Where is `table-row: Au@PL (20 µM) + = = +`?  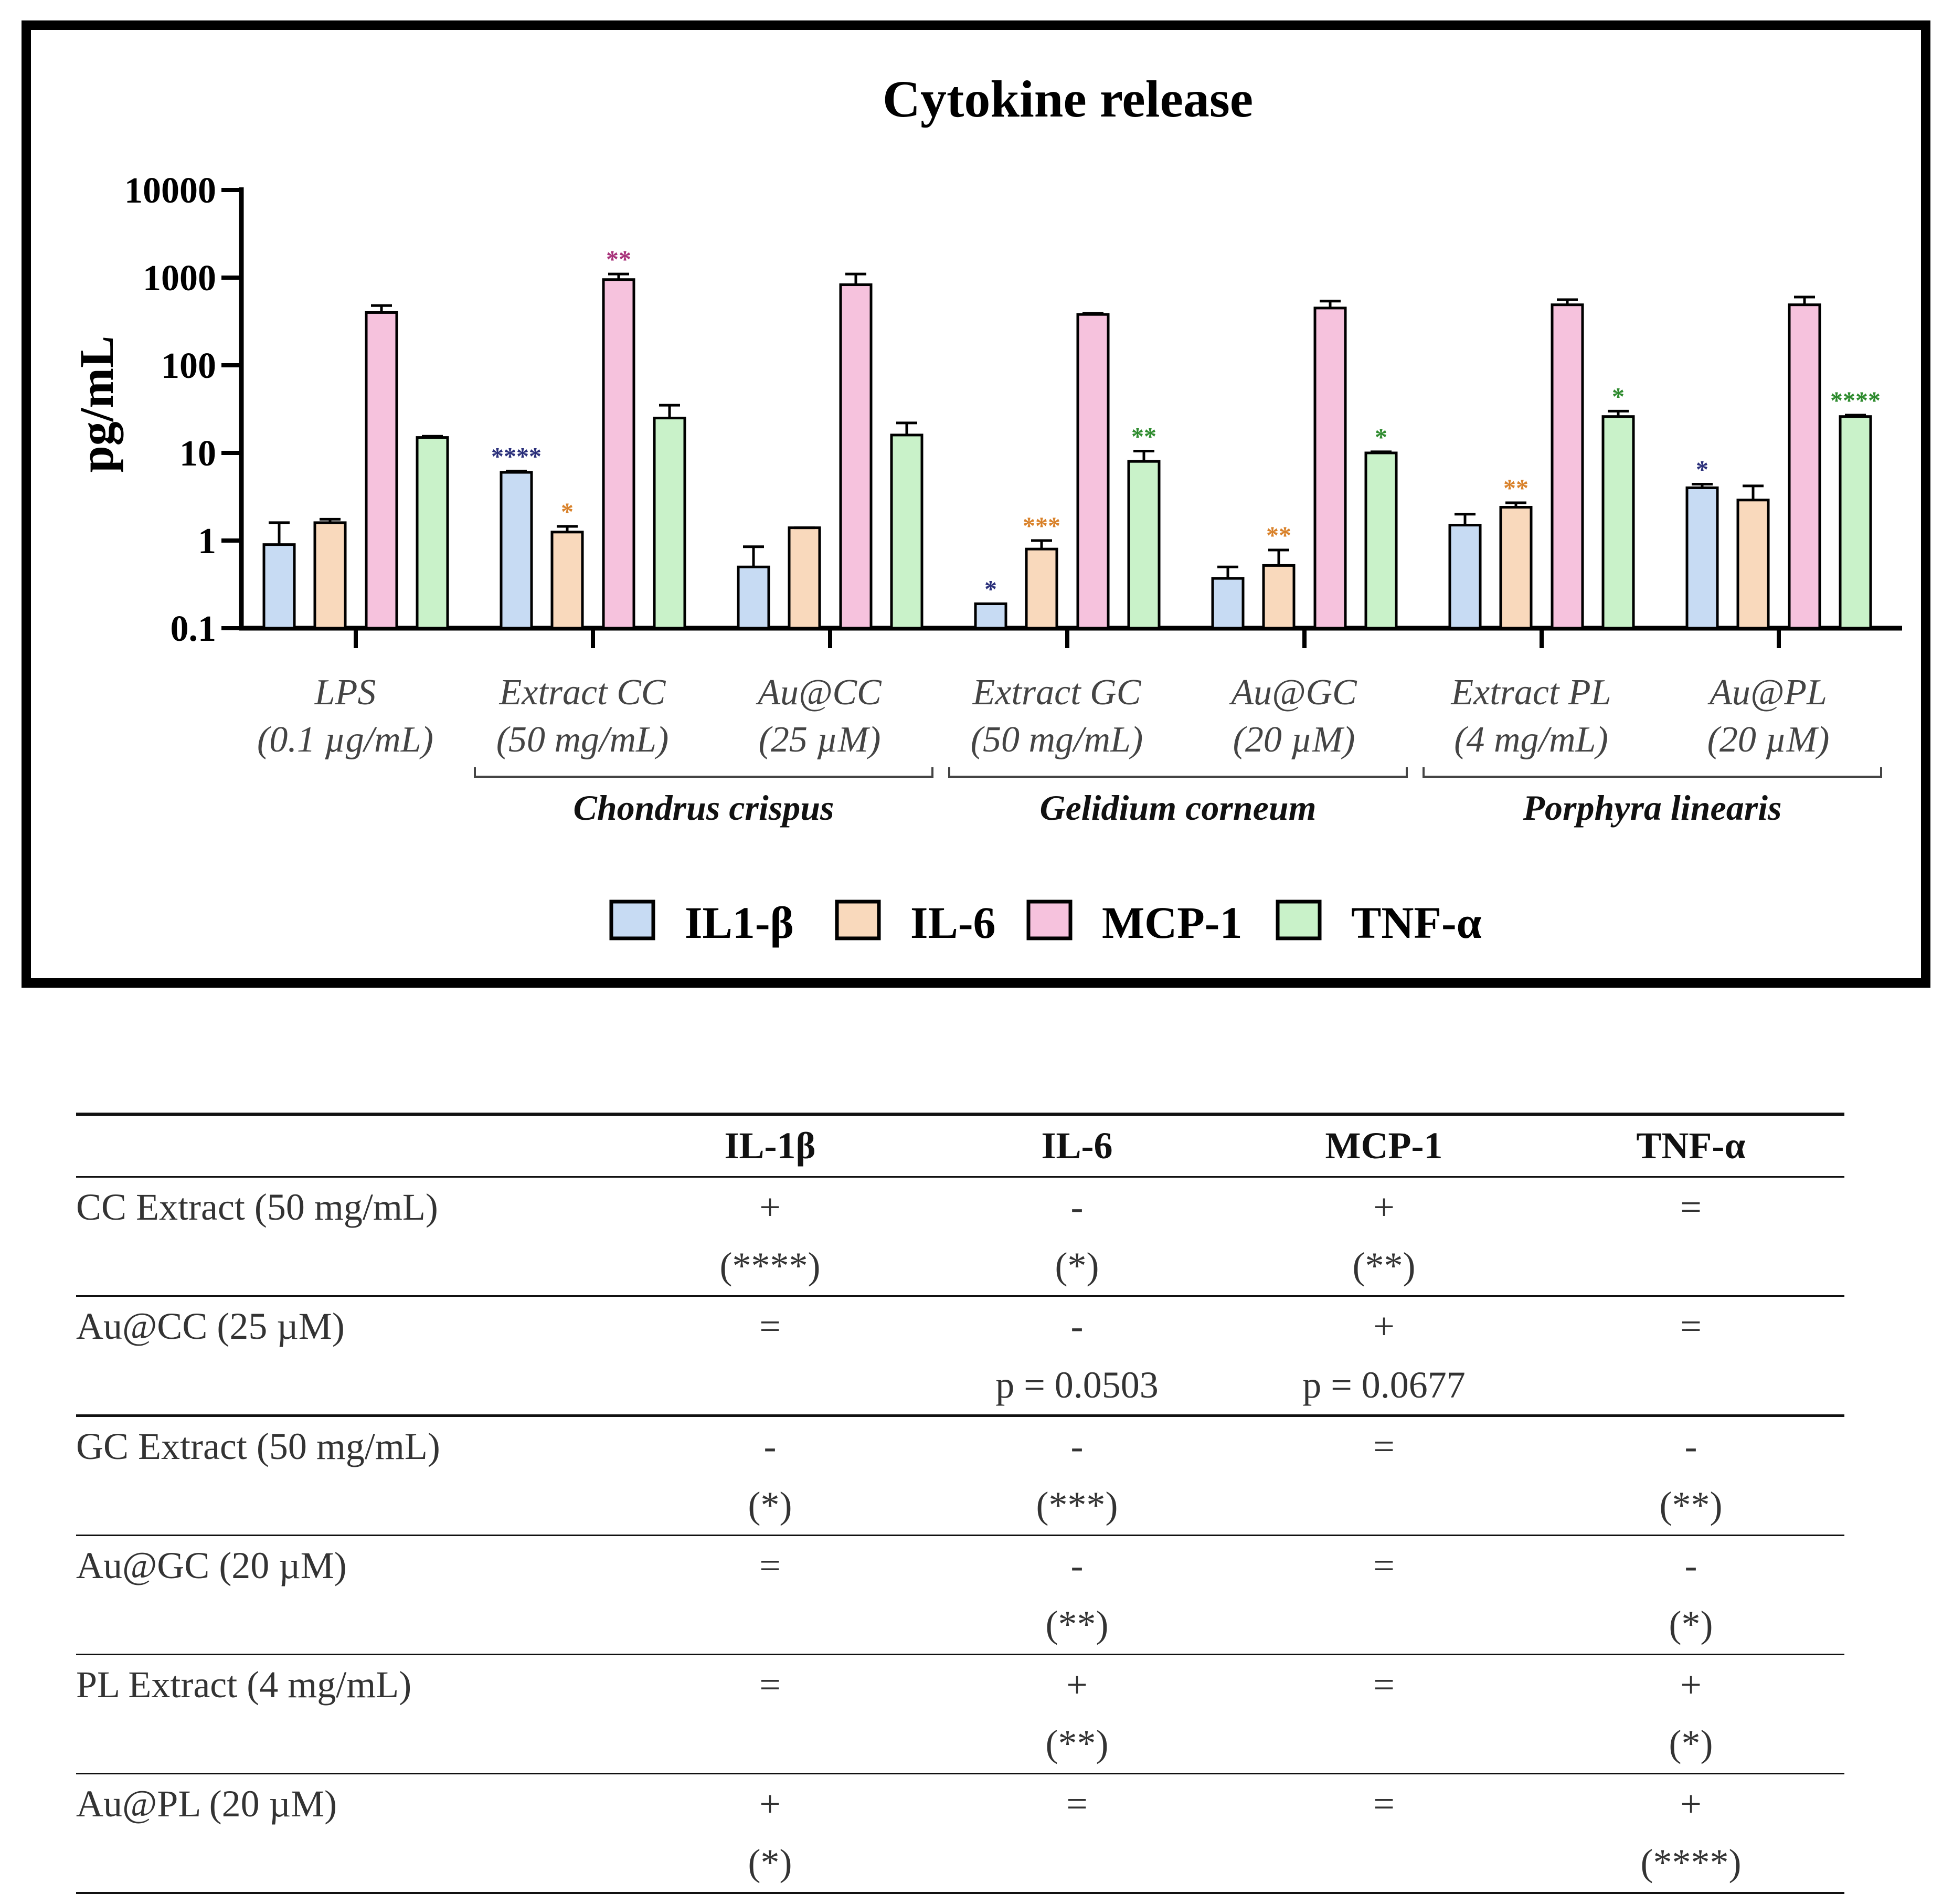
table-row: Au@PL (20 µM) + = = + is located at coordinates (960, 1804).